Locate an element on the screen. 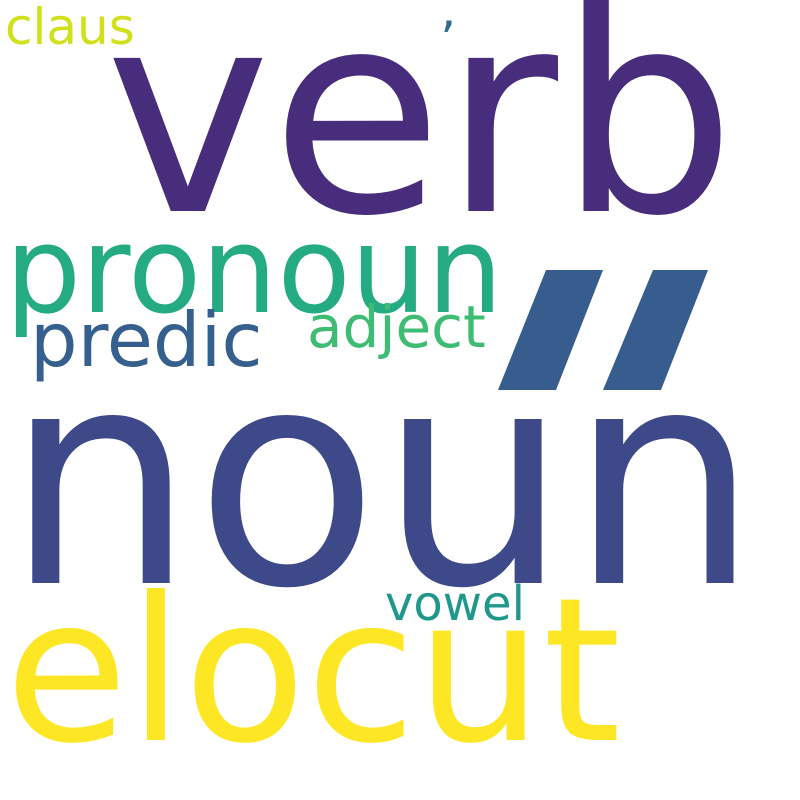 The image size is (800, 800). word-double-quote is located at coordinates (603, 330).